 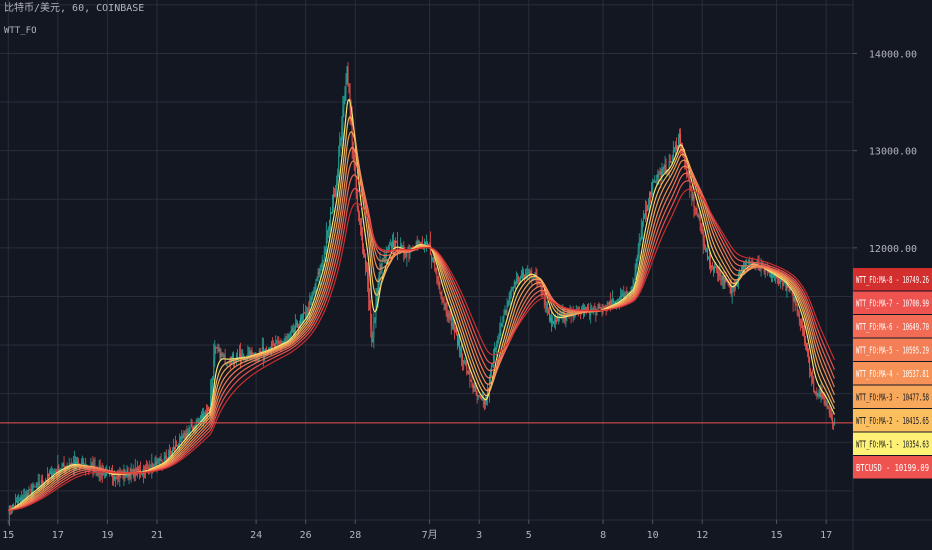 I want to click on symbol-title: 比特币/美元, 60, COINBASE, so click(x=74, y=8).